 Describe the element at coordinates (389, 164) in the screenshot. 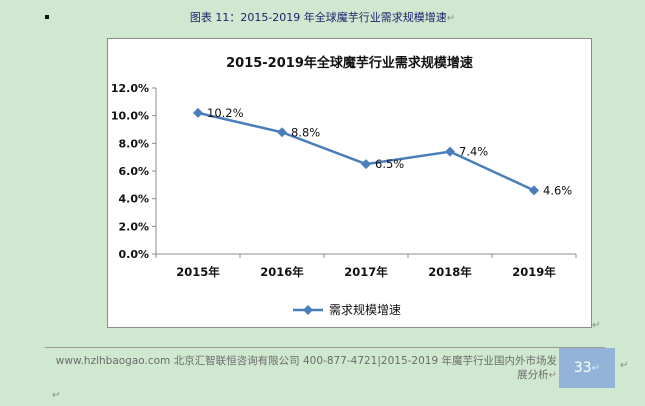

I see `data-label: 6.5%` at that location.